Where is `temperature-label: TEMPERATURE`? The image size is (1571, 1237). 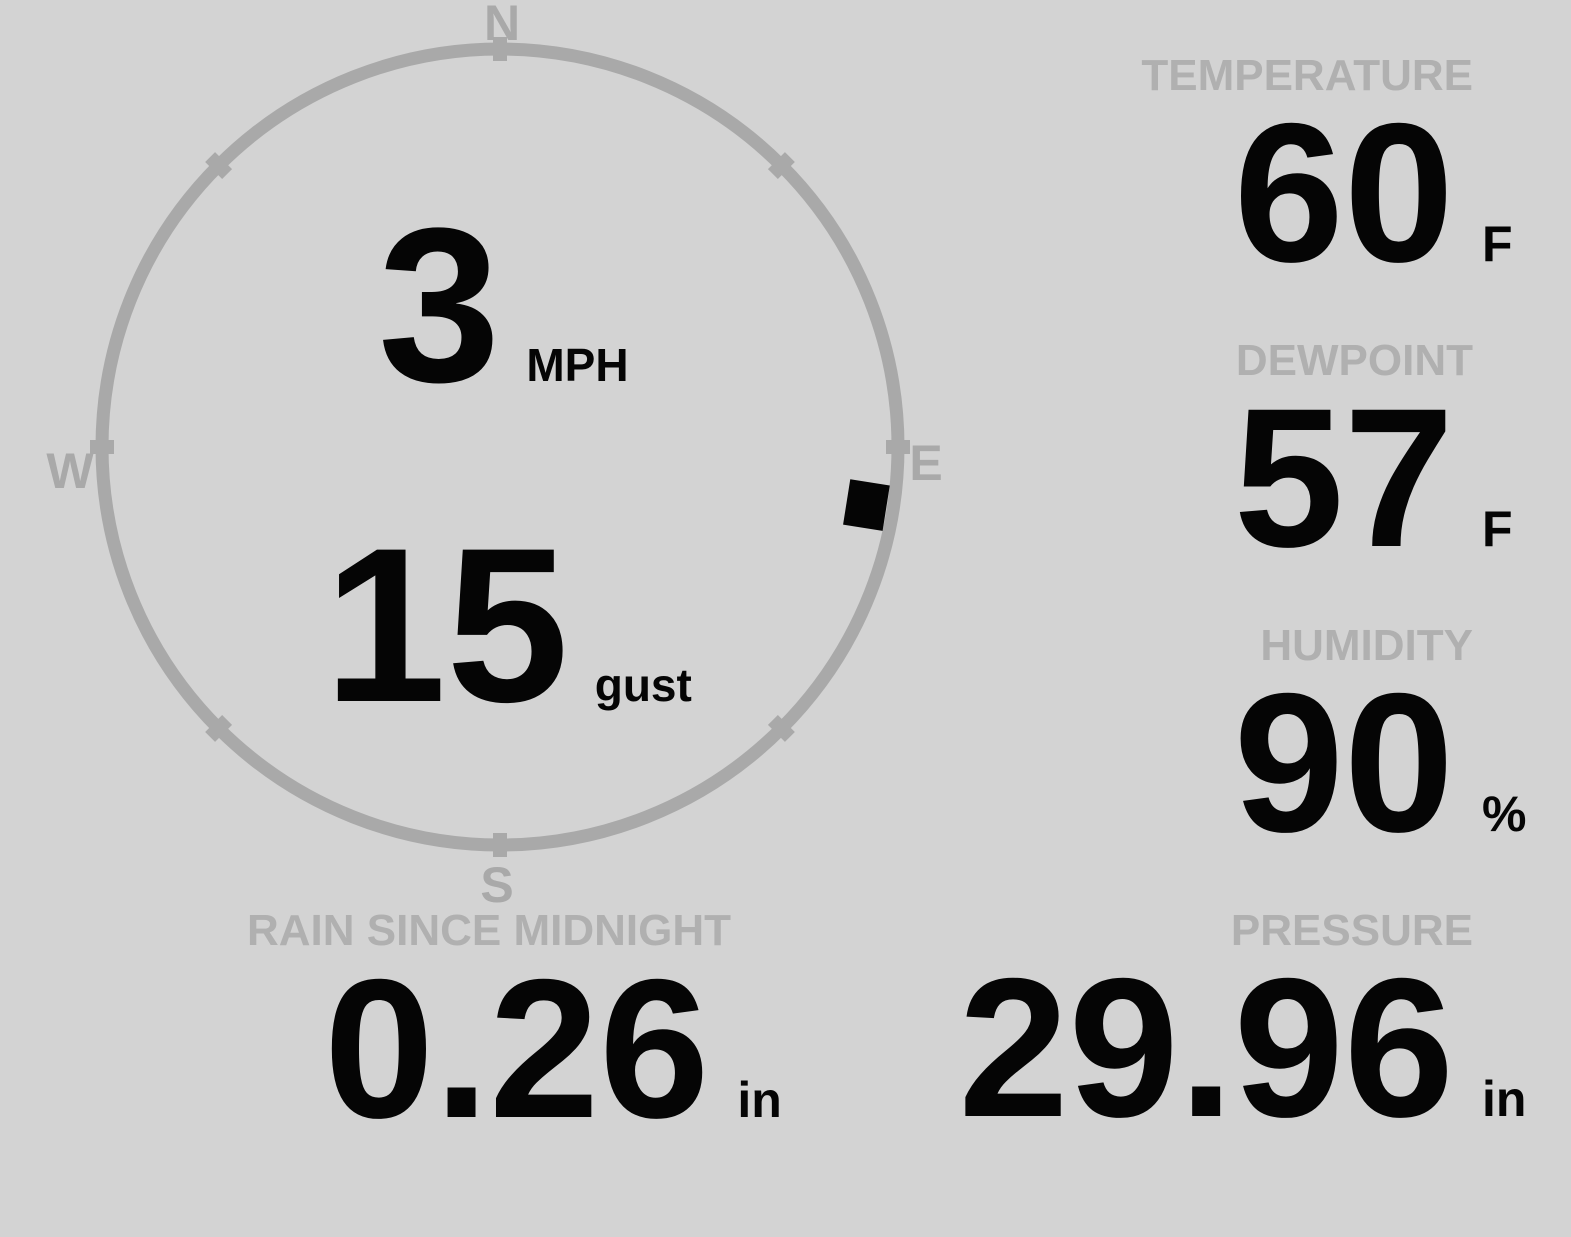
temperature-label: TEMPERATURE is located at coordinates (1307, 75).